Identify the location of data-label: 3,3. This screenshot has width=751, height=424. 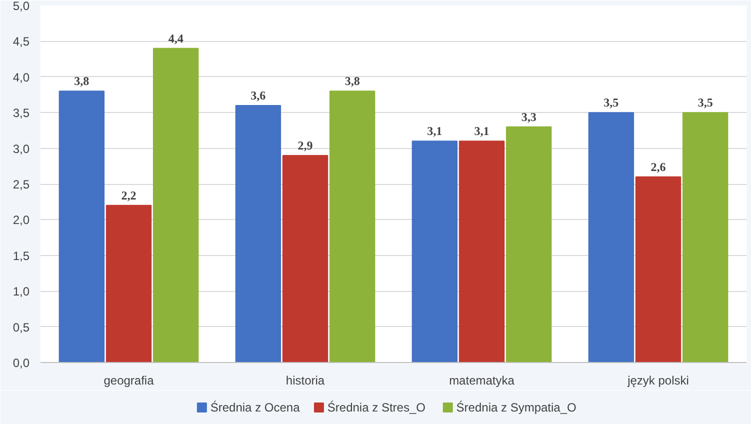
(528, 117).